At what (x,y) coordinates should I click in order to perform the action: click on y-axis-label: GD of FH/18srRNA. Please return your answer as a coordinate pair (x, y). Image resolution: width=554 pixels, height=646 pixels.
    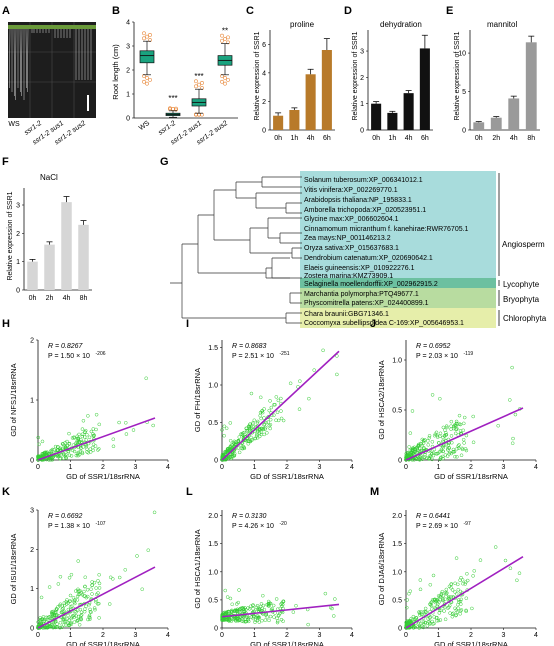
    Looking at the image, I should click on (197, 400).